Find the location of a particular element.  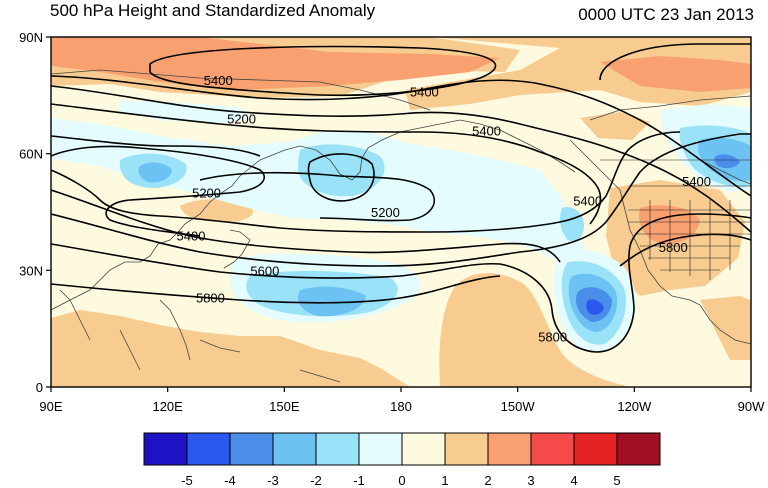

x-tick-label: 90E is located at coordinates (50, 406).